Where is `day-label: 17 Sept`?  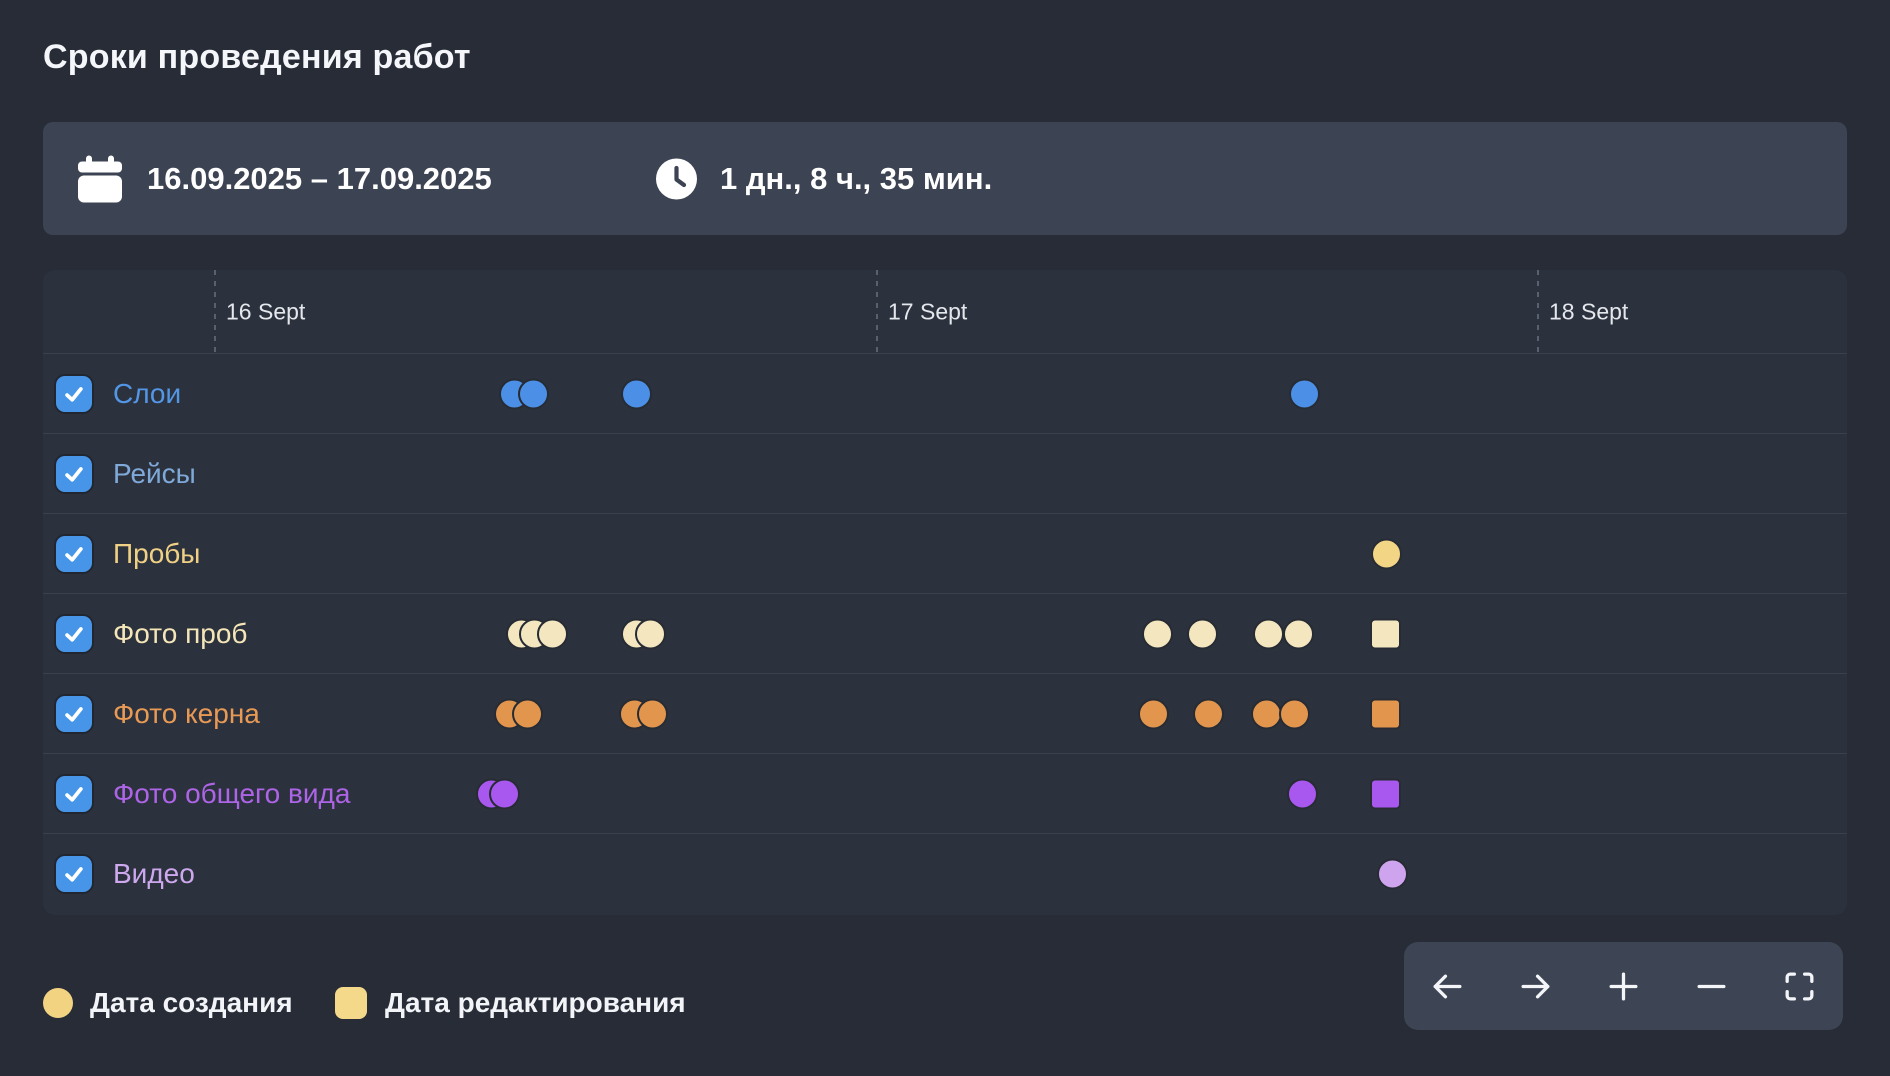 day-label: 17 Sept is located at coordinates (928, 311).